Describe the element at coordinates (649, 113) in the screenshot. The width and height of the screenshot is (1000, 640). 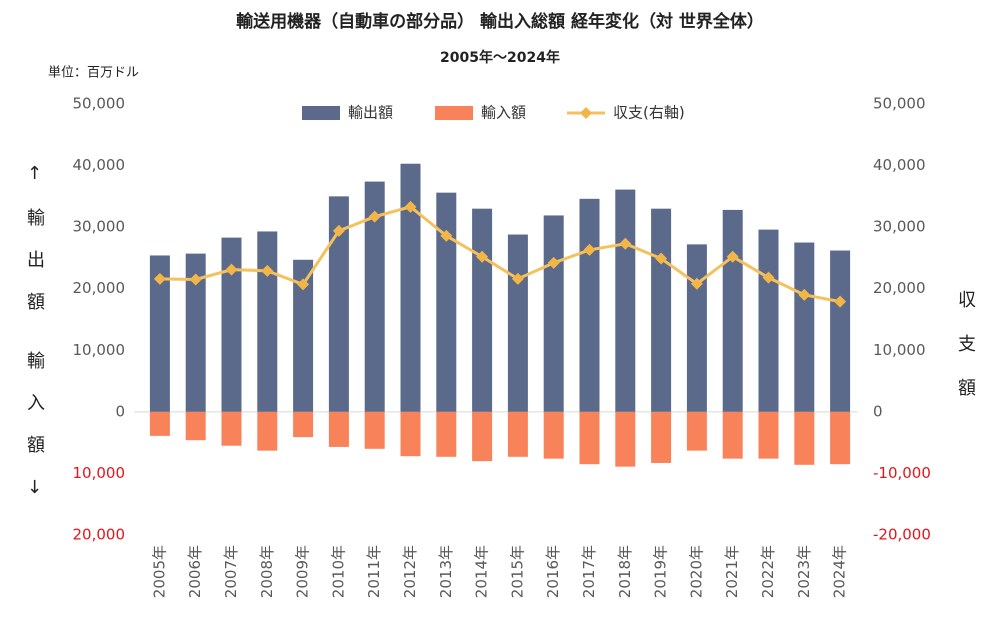
I see `legend-label: 収支(右軸)` at that location.